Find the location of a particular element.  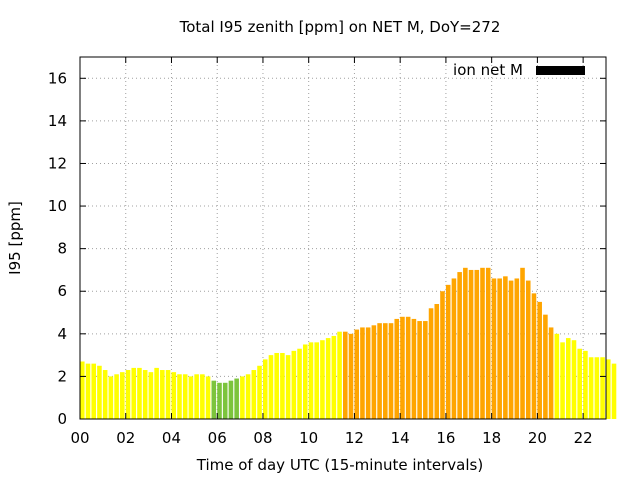

legend-label: ion net M is located at coordinates (488, 70).